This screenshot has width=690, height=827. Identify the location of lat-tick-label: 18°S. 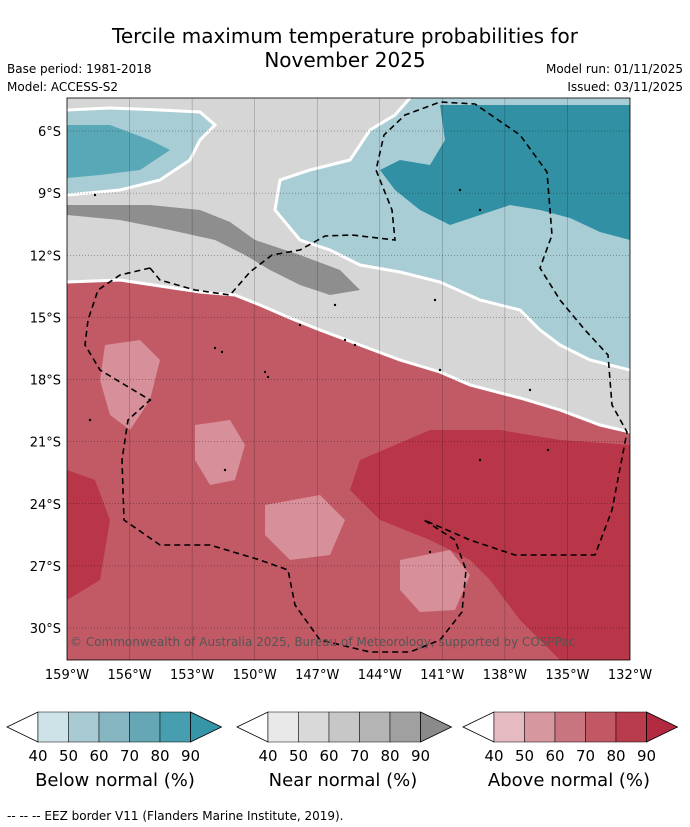
(45, 381).